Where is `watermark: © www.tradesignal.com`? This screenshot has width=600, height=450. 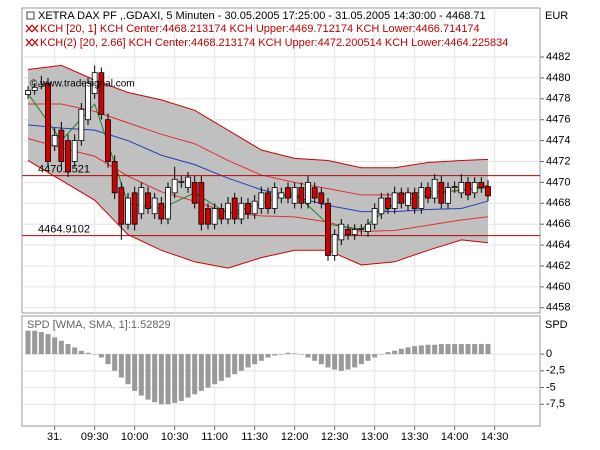
watermark: © www.tradesignal.com is located at coordinates (82, 84).